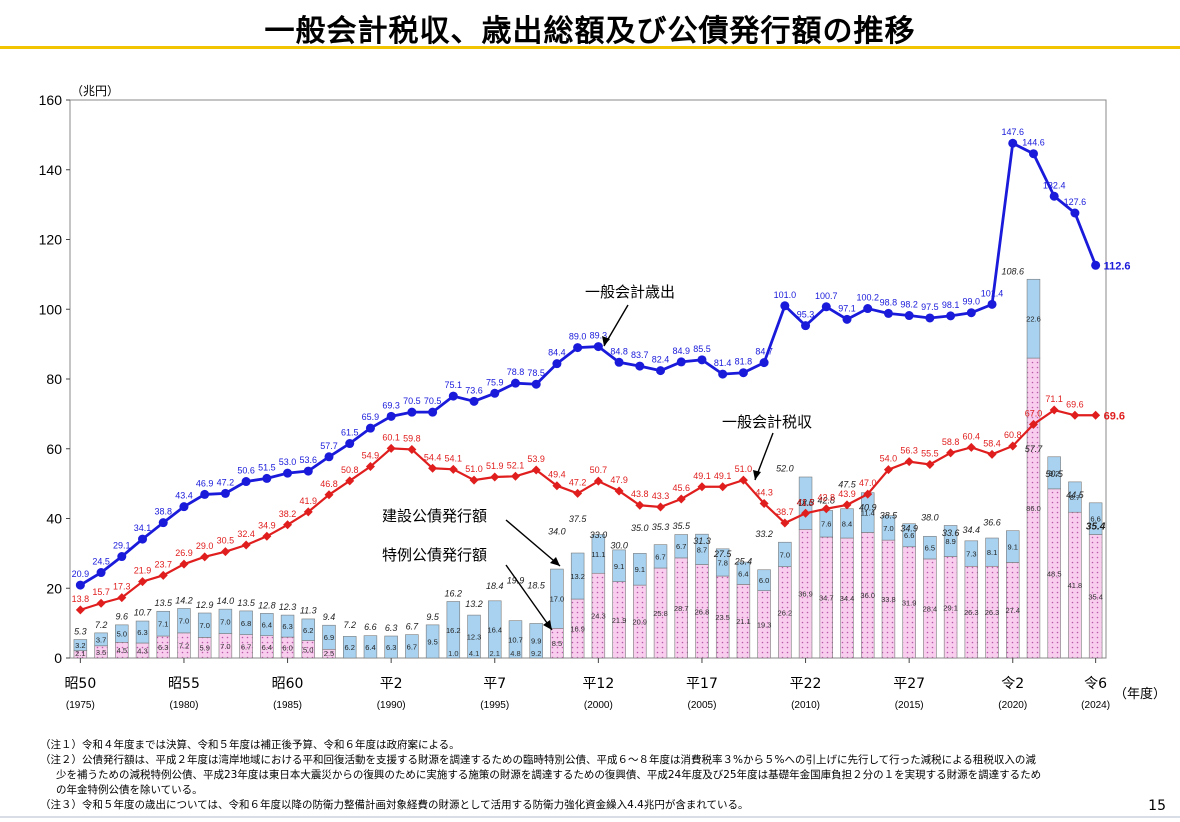  I want to click on bar-tokurei-label: 35.4, so click(1095, 596).